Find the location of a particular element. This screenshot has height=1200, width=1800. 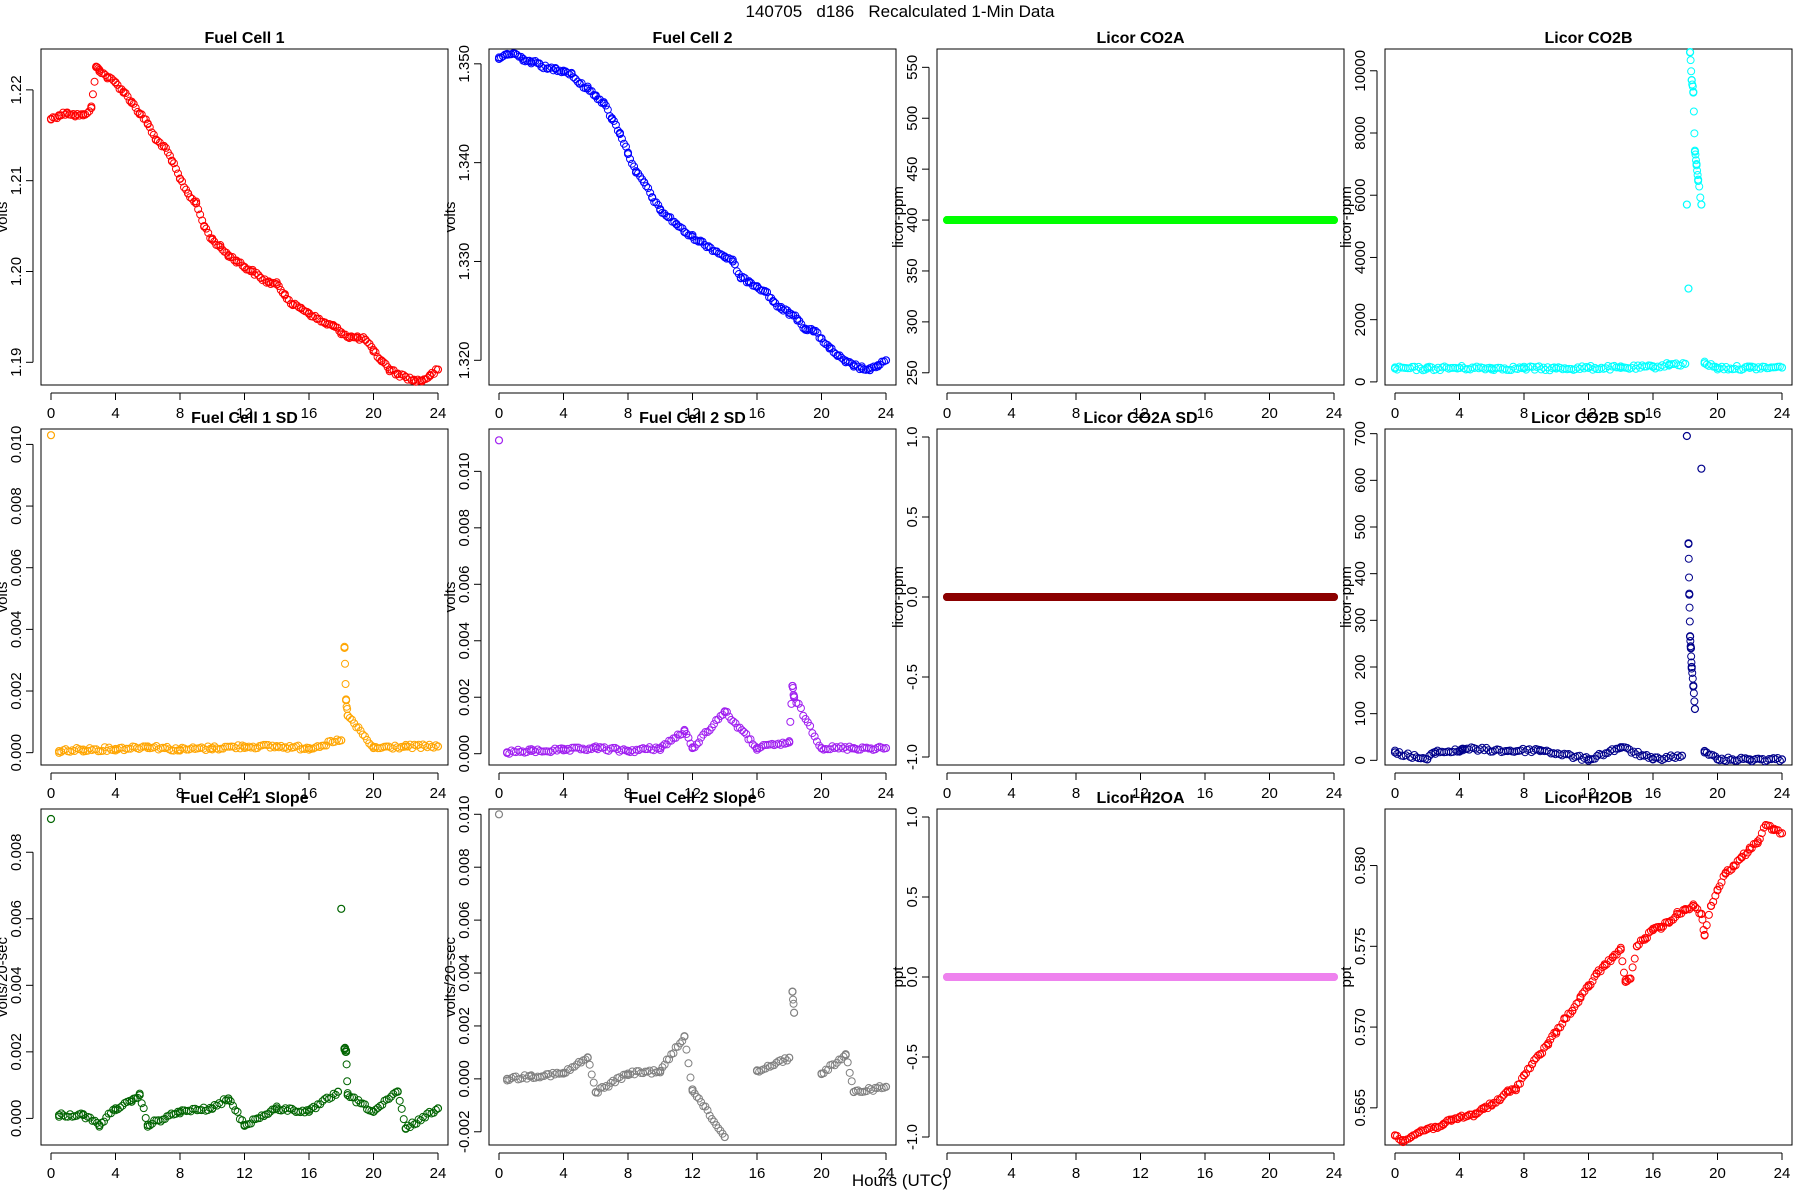

y-tick-label: 1.21 is located at coordinates (16, 180).